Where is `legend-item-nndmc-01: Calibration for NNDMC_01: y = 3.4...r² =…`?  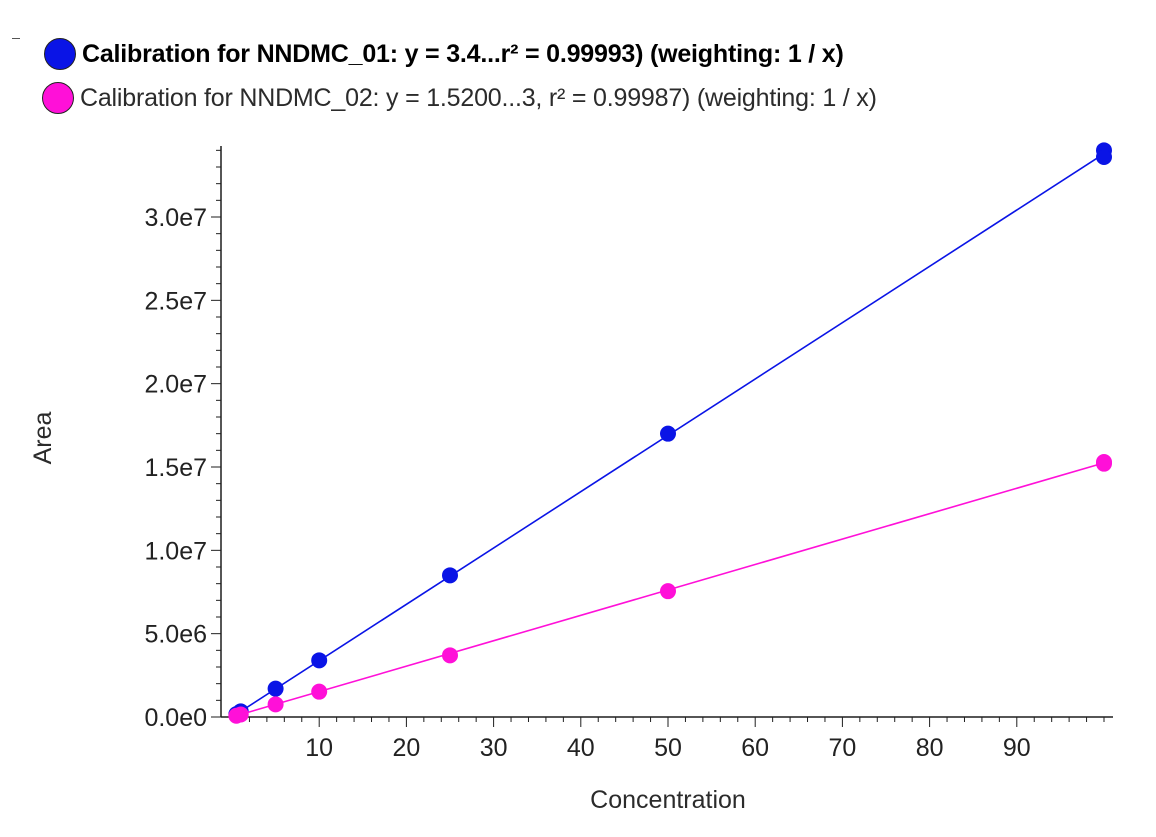
legend-item-nndmc-01: Calibration for NNDMC_01: y = 3.4...r² =… is located at coordinates (422, 54).